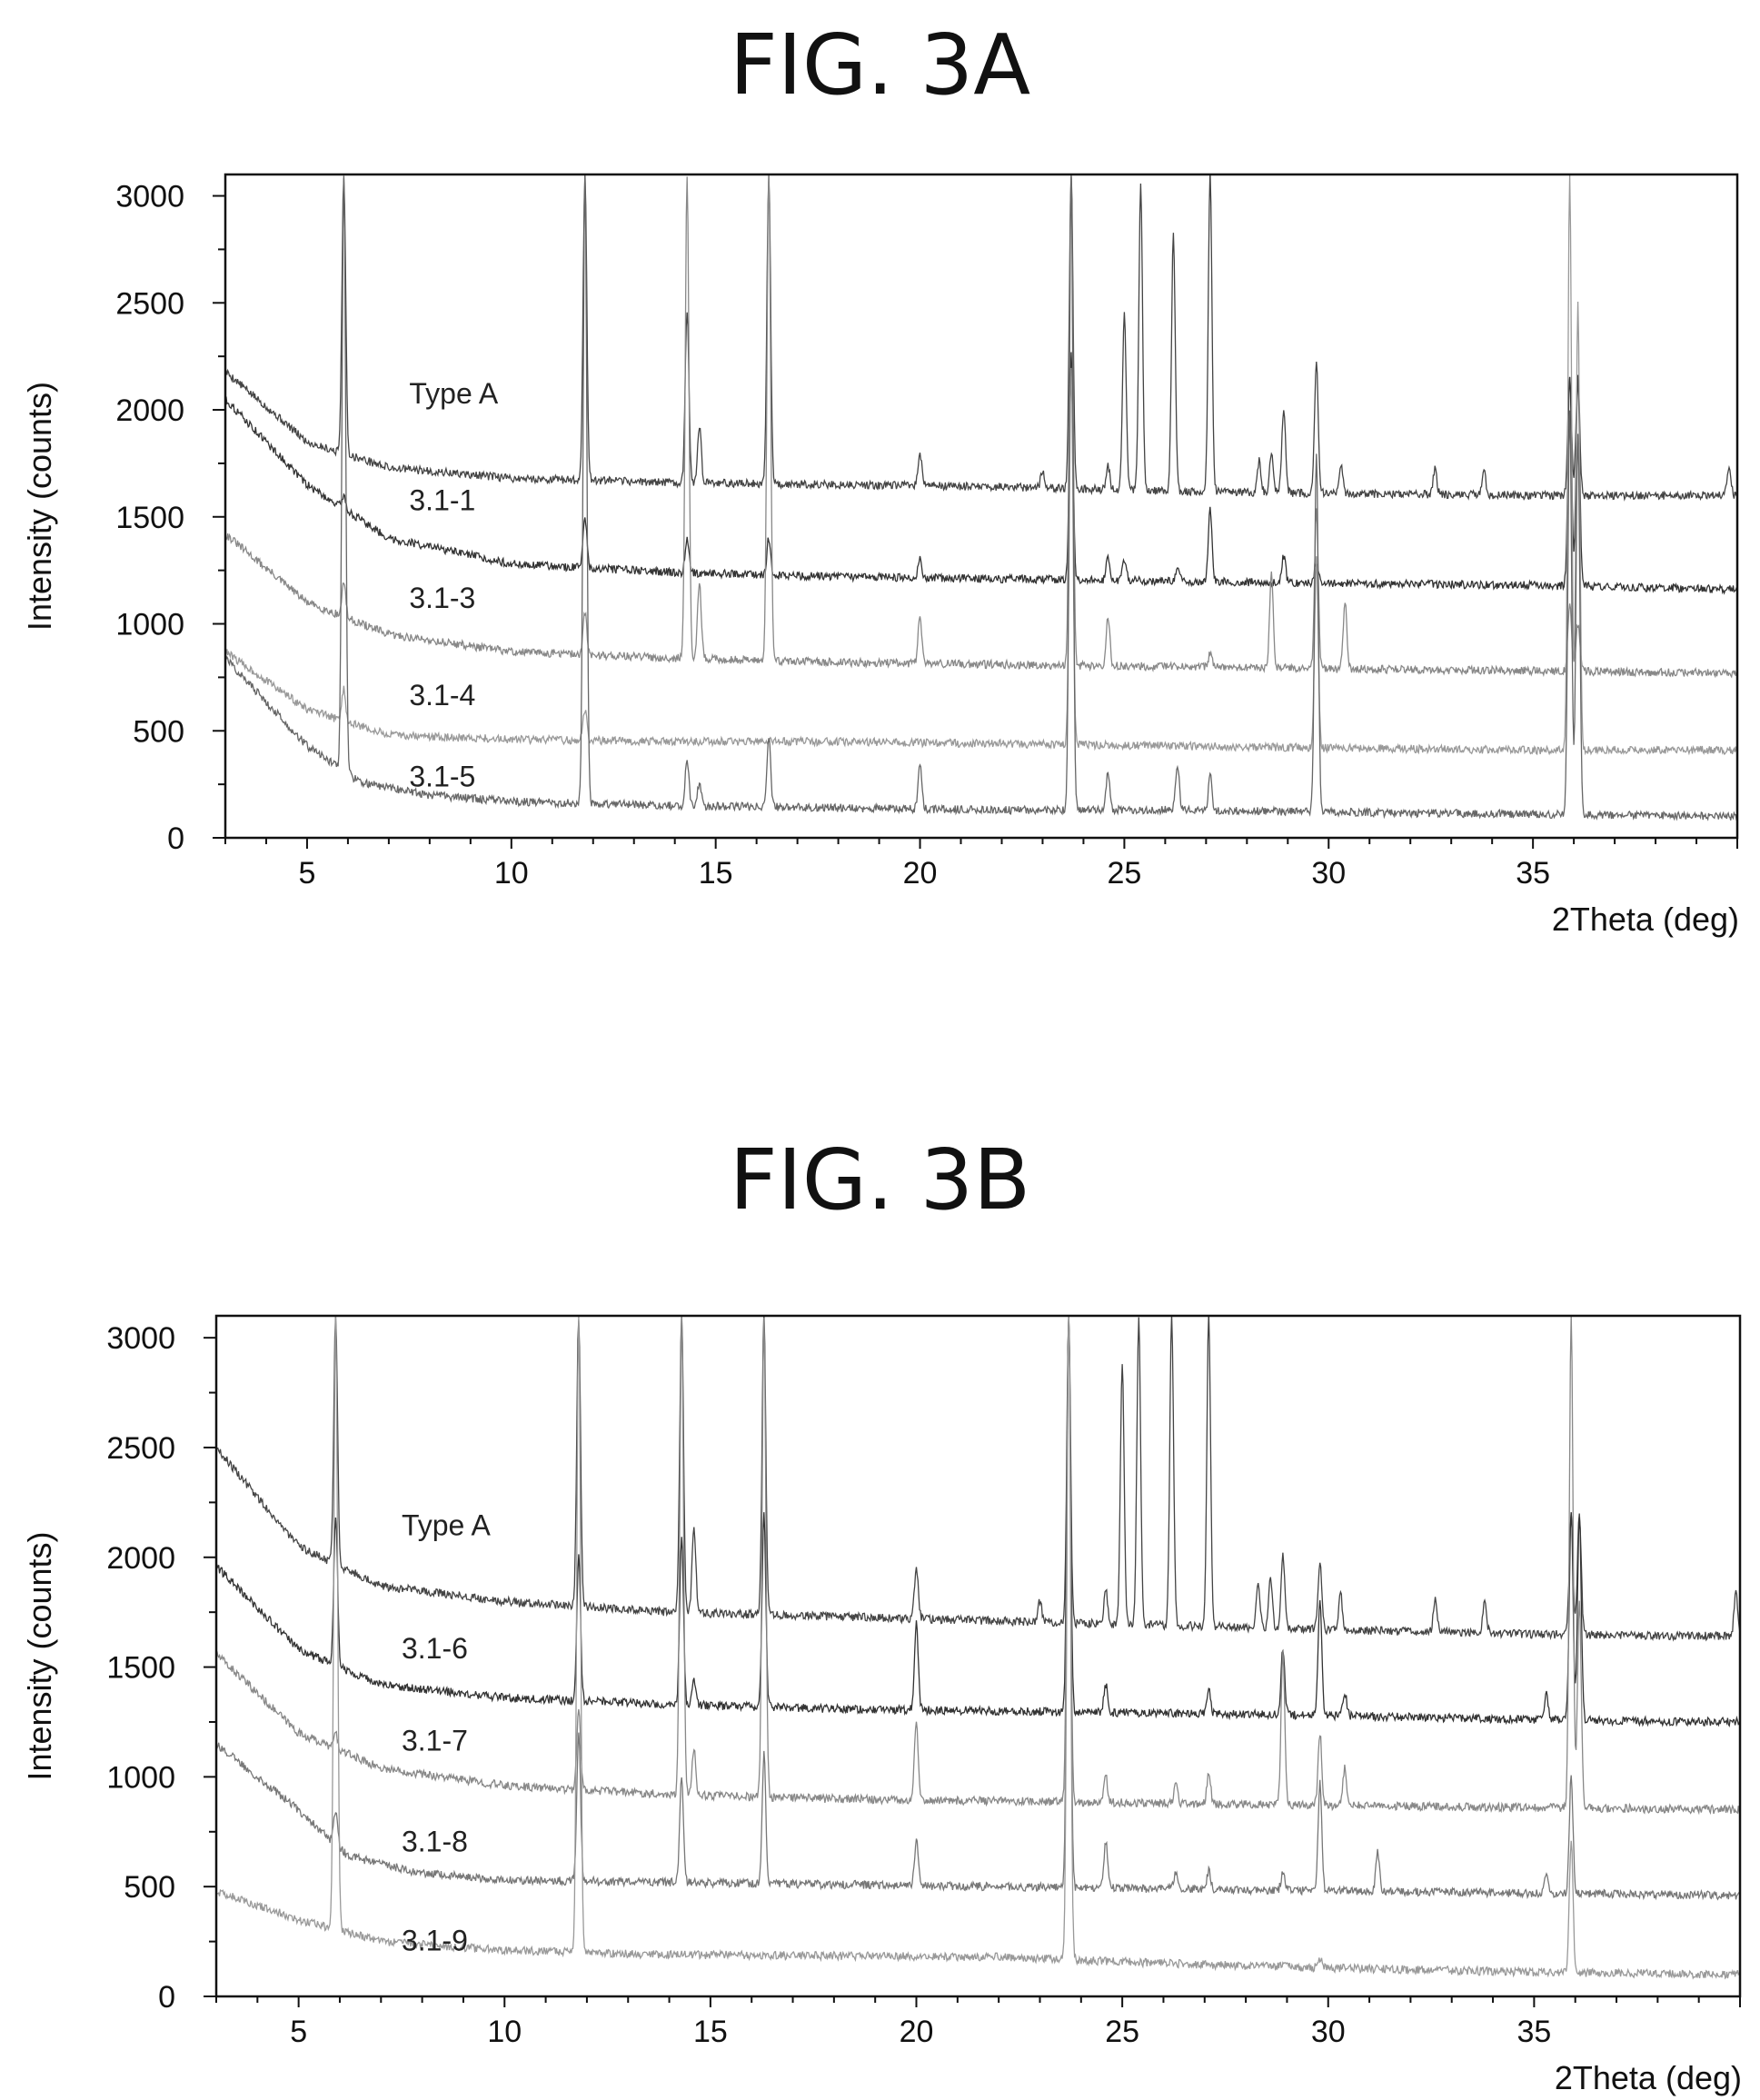 Image resolution: width=1760 pixels, height=2100 pixels. I want to click on series-label: 3.1-8, so click(435, 1842).